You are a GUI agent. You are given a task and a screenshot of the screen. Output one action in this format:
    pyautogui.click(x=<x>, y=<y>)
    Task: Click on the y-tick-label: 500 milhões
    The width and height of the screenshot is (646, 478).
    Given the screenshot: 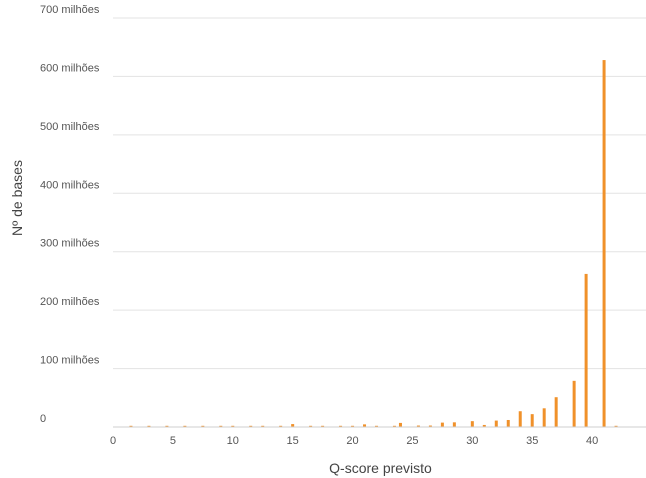 What is the action you would take?
    pyautogui.click(x=70, y=127)
    